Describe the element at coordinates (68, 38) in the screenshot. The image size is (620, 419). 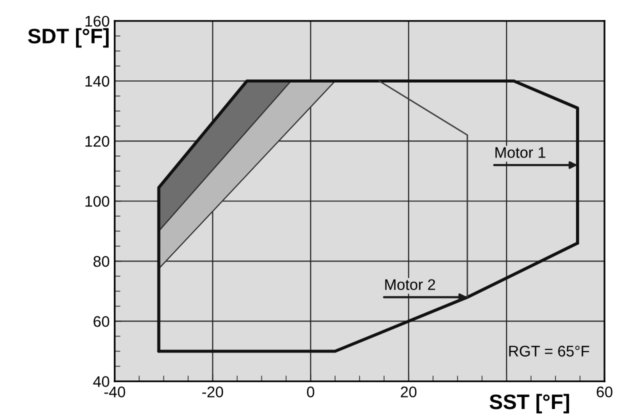
I see `y-axis-title: SDT [°F]` at that location.